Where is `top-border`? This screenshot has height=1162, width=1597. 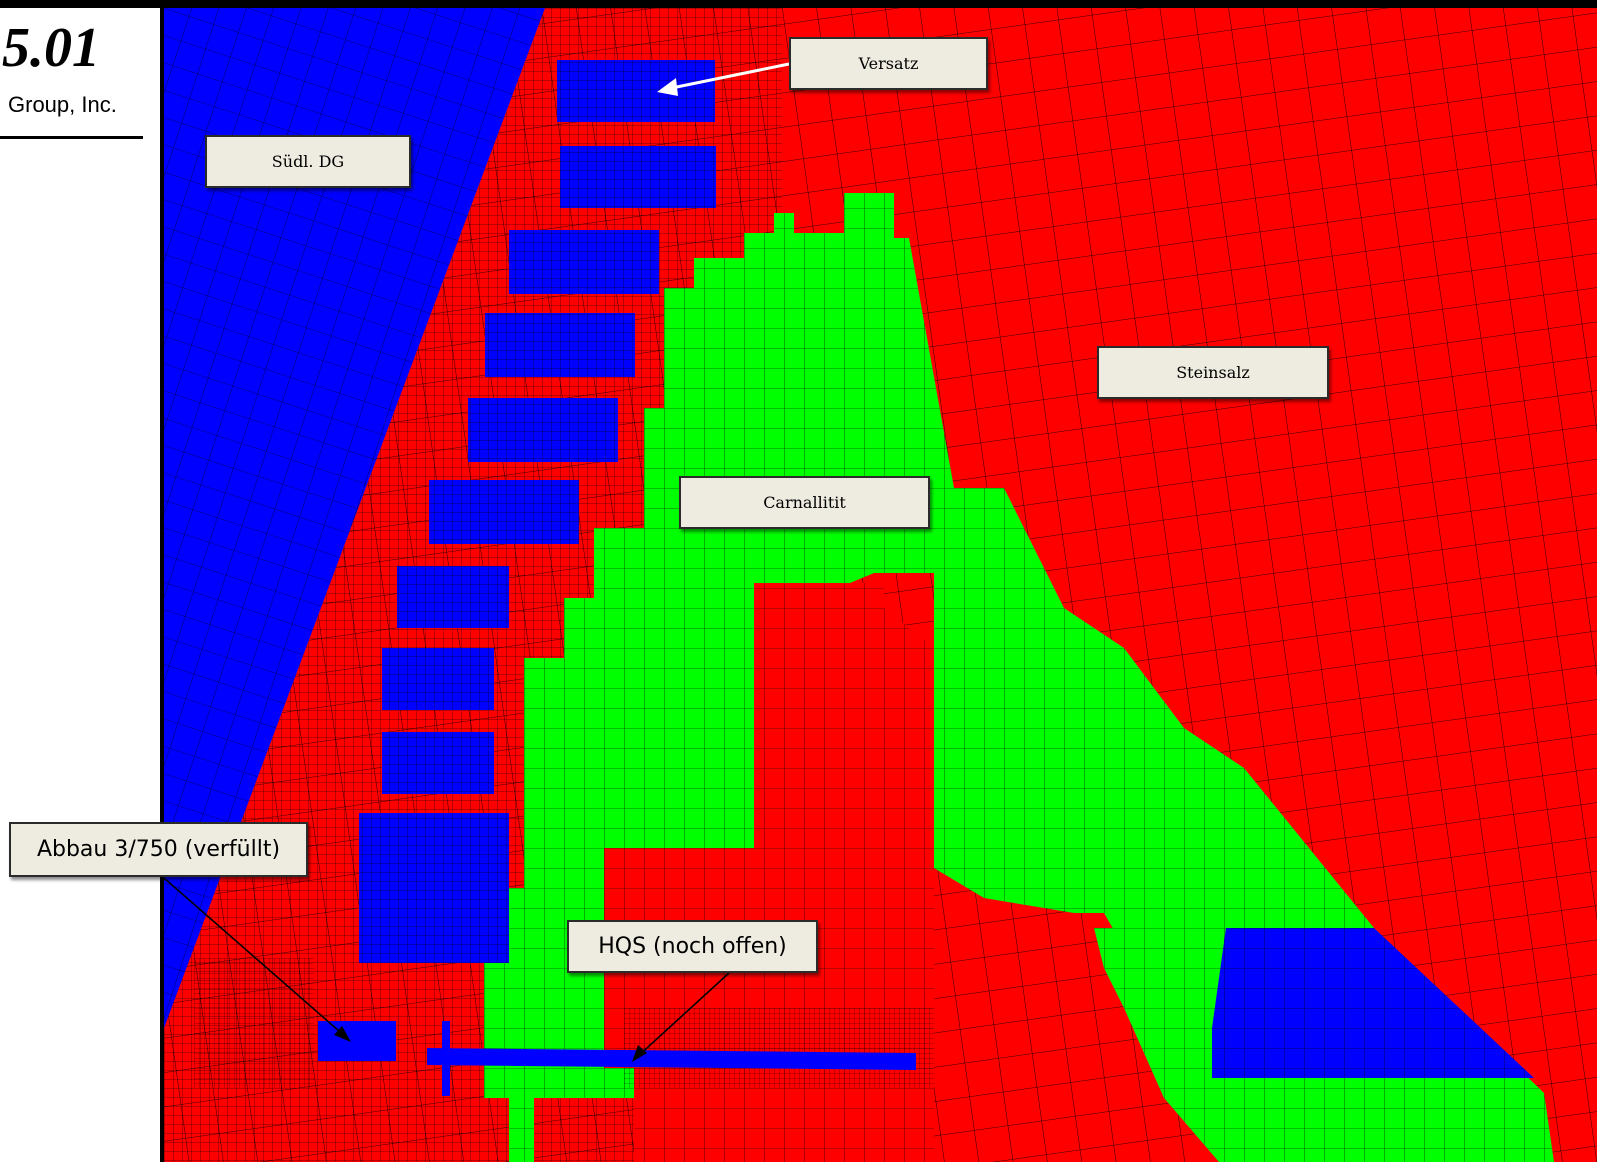
top-border is located at coordinates (798, 4).